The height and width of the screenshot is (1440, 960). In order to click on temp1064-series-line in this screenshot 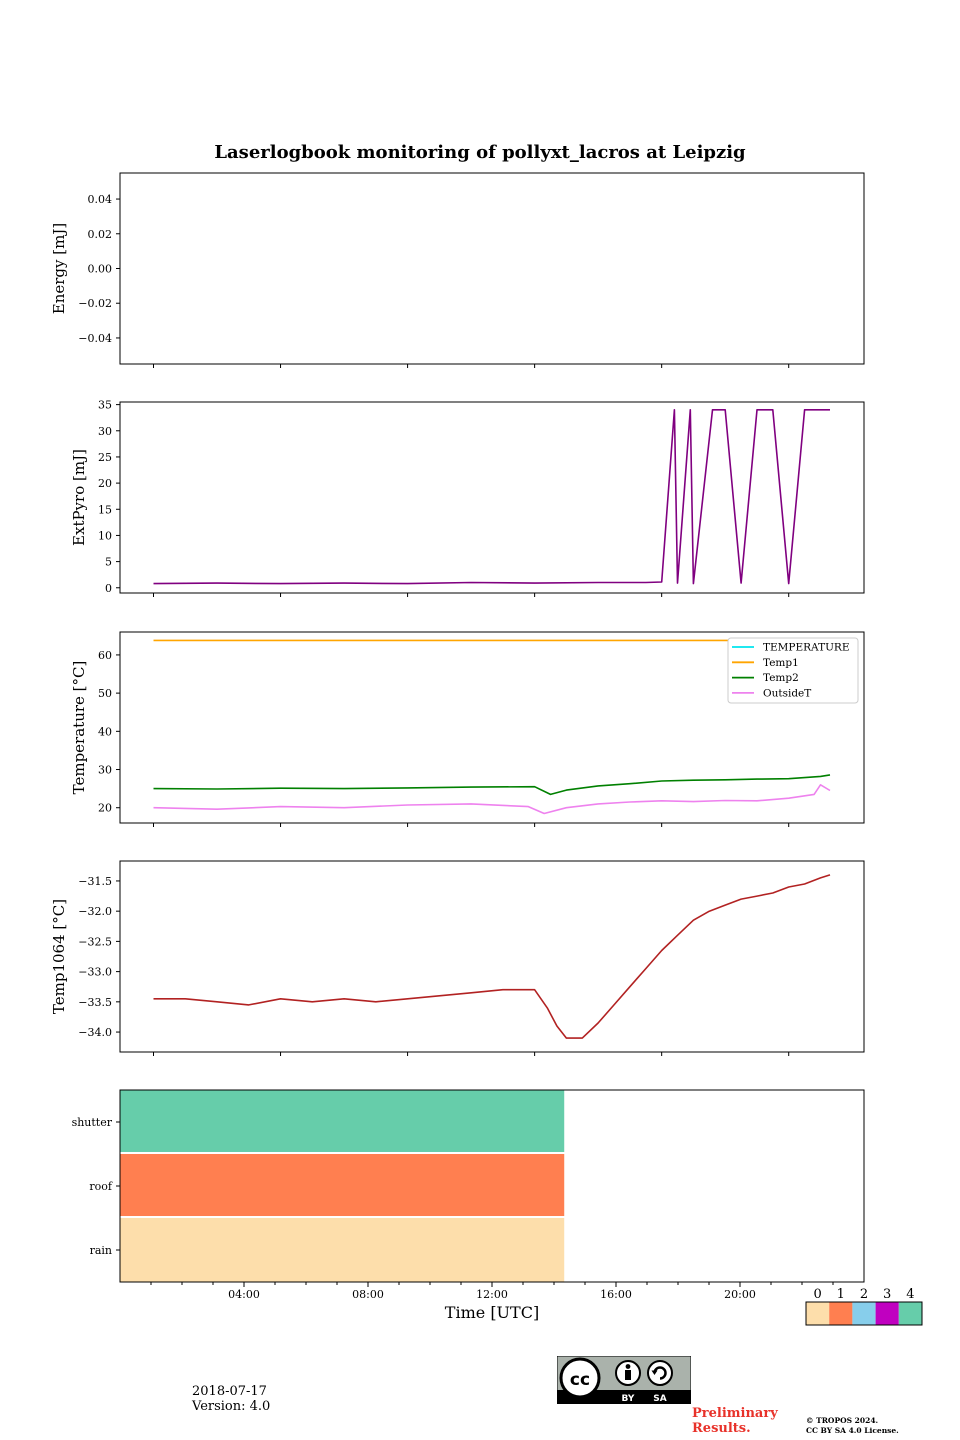, I will do `click(492, 956)`.